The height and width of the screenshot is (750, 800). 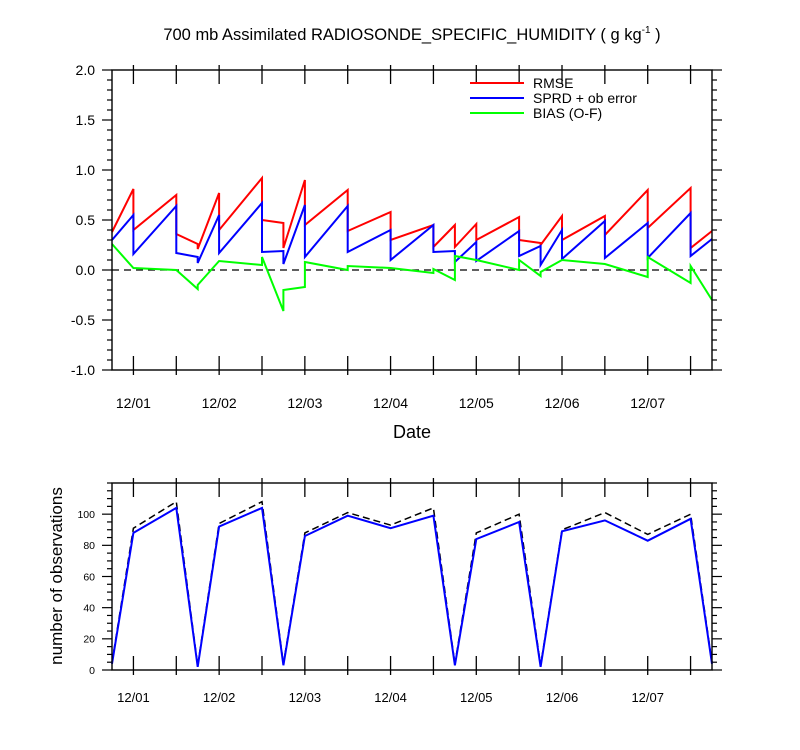 I want to click on legend-label: SPRD + ob error, so click(x=585, y=98).